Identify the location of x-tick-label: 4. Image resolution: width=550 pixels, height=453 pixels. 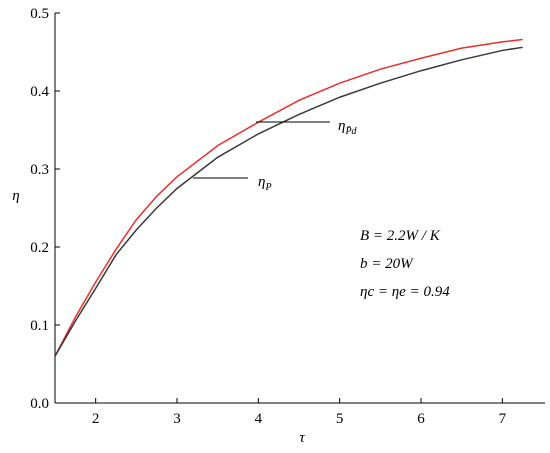
(259, 419).